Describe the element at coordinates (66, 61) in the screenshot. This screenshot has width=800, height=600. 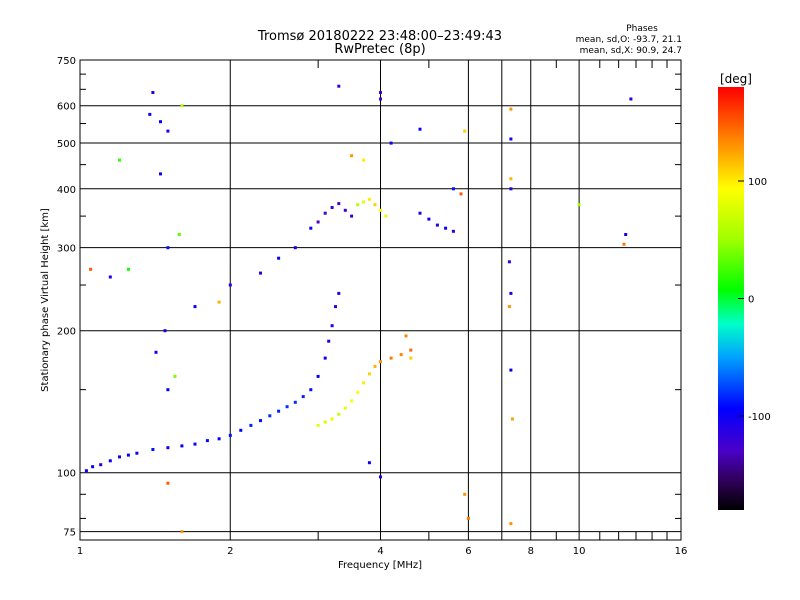
I see `y-tick-label: 750` at that location.